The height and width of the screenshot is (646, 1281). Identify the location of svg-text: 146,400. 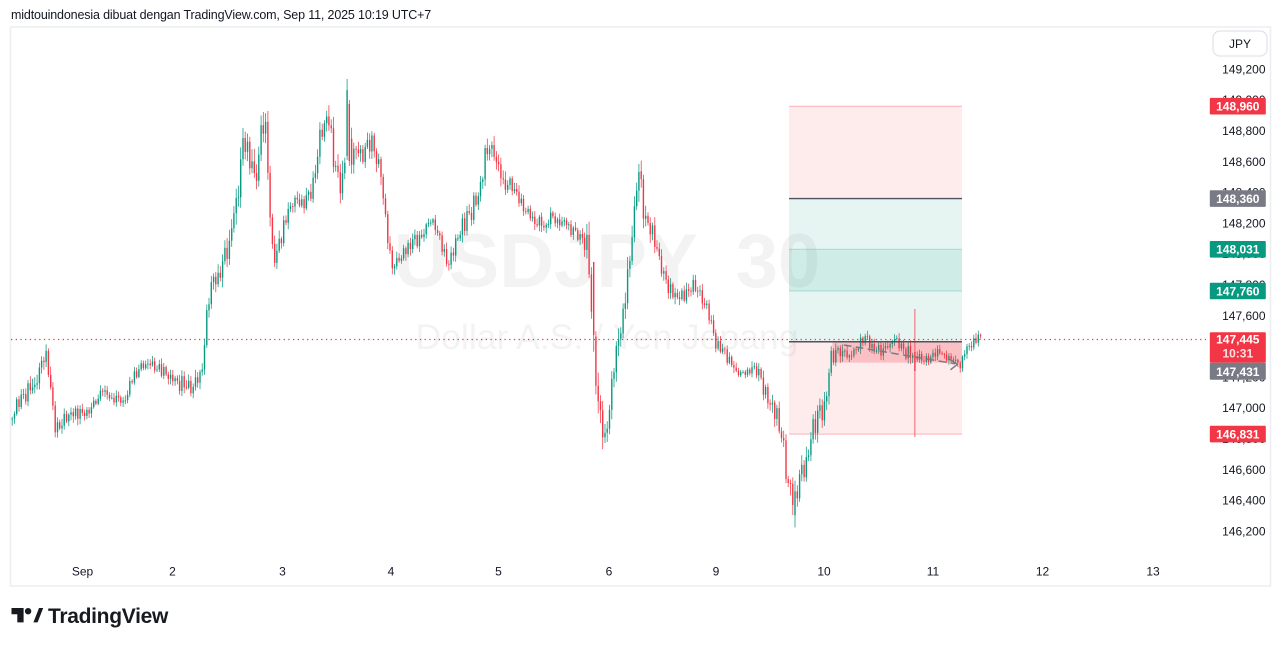
(1244, 501).